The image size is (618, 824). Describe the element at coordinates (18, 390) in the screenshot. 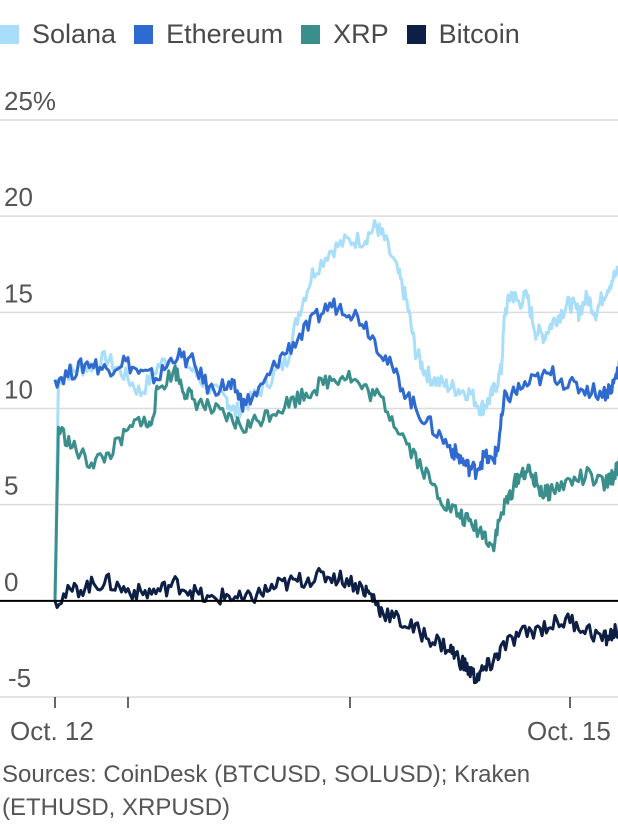

I see `y-tick-label: 10` at that location.